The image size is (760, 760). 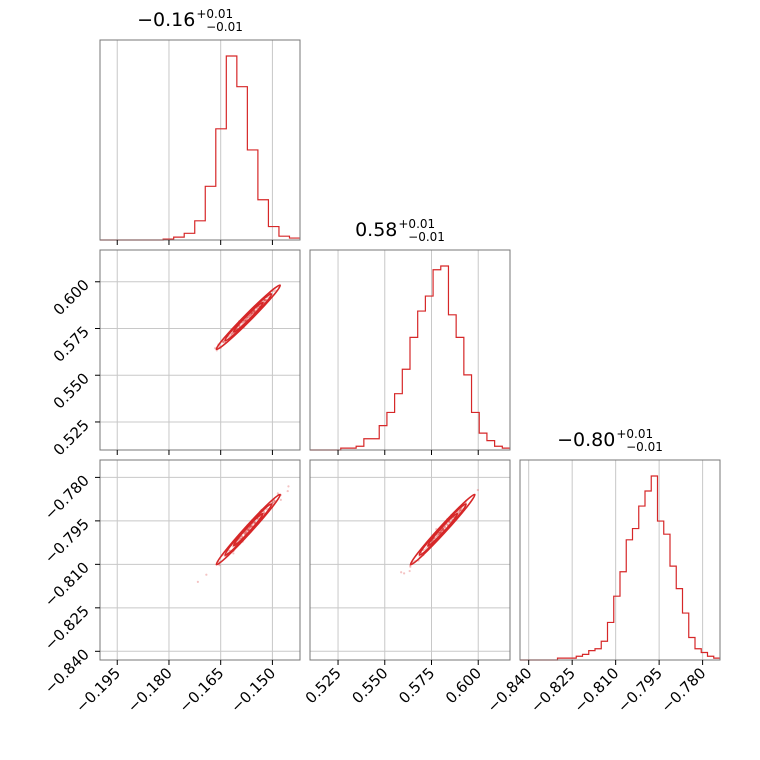 What do you see at coordinates (202, 690) in the screenshot?
I see `x-tick-label-0: −0.165` at bounding box center [202, 690].